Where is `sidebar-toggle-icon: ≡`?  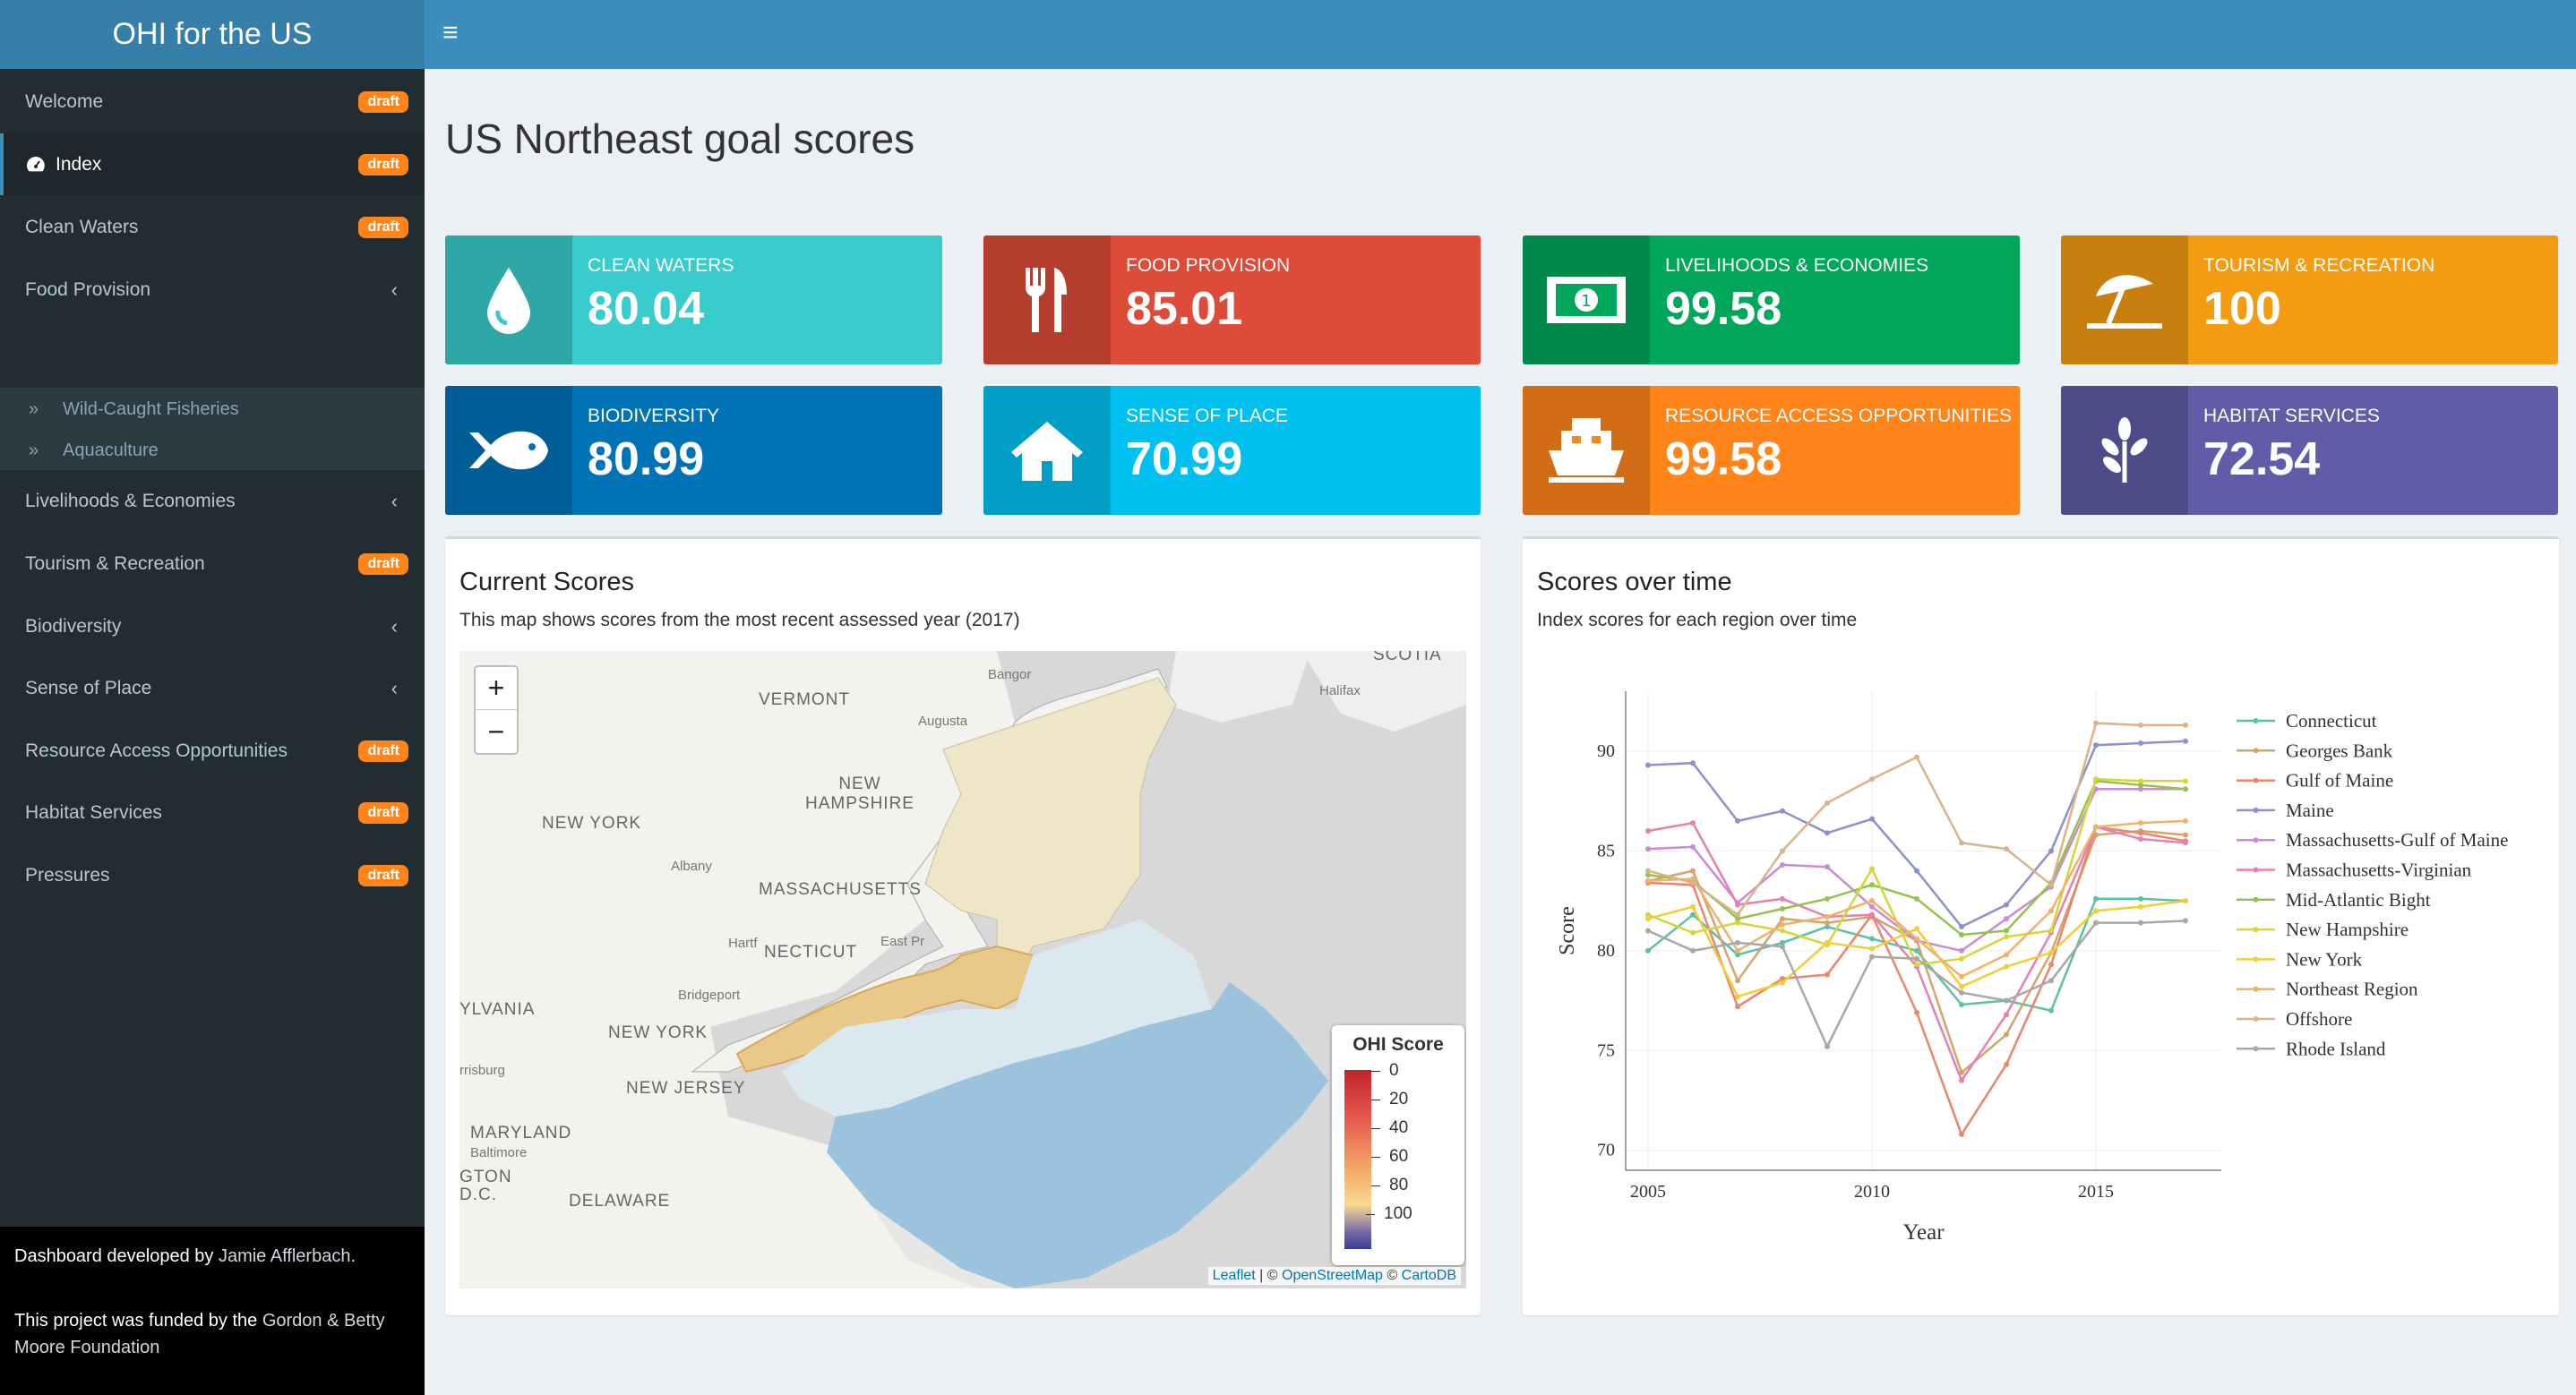 sidebar-toggle-icon: ≡ is located at coordinates (450, 32).